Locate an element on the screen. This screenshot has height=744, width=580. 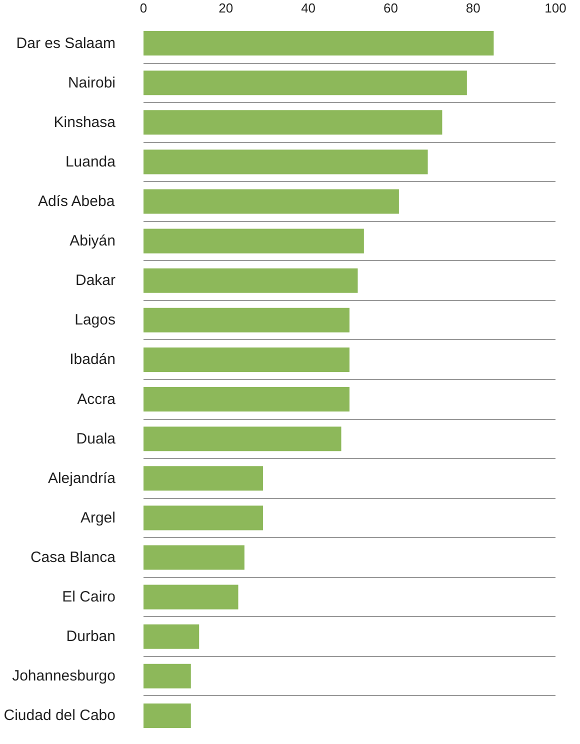
y-tick-label: Alejandría is located at coordinates (82, 478).